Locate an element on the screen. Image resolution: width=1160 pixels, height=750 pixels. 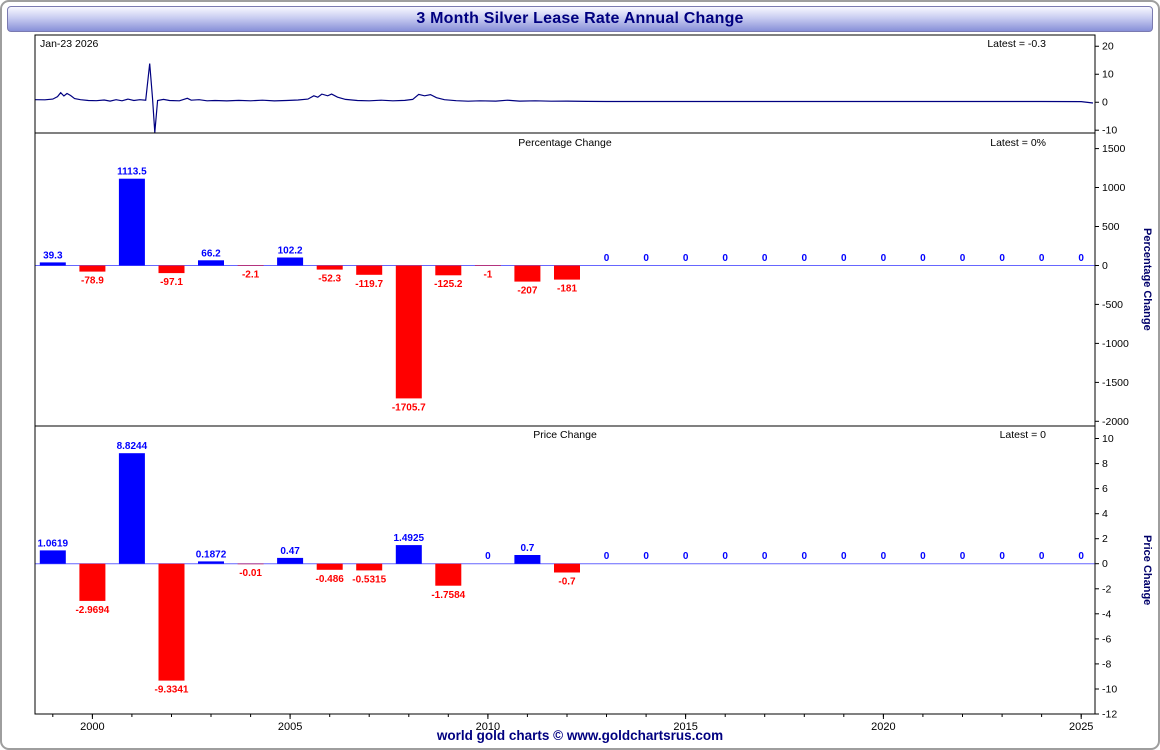
bar-label: 1.4925 is located at coordinates (409, 538).